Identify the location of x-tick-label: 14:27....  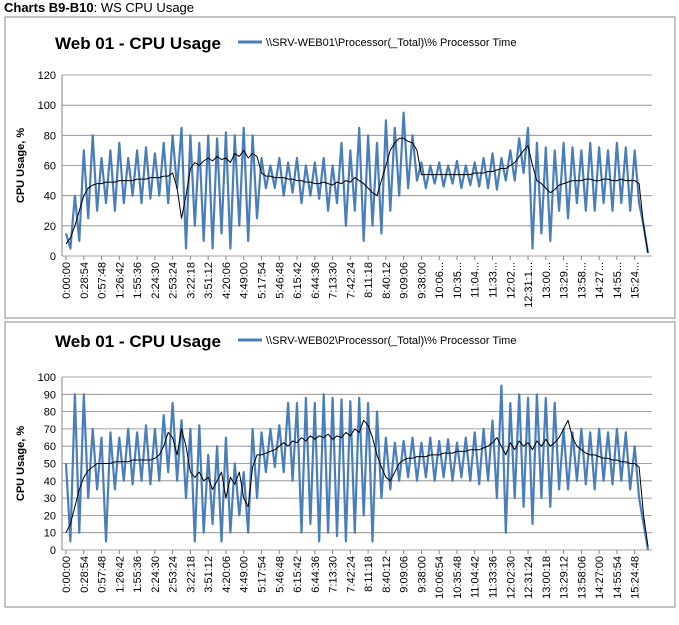
(600, 280).